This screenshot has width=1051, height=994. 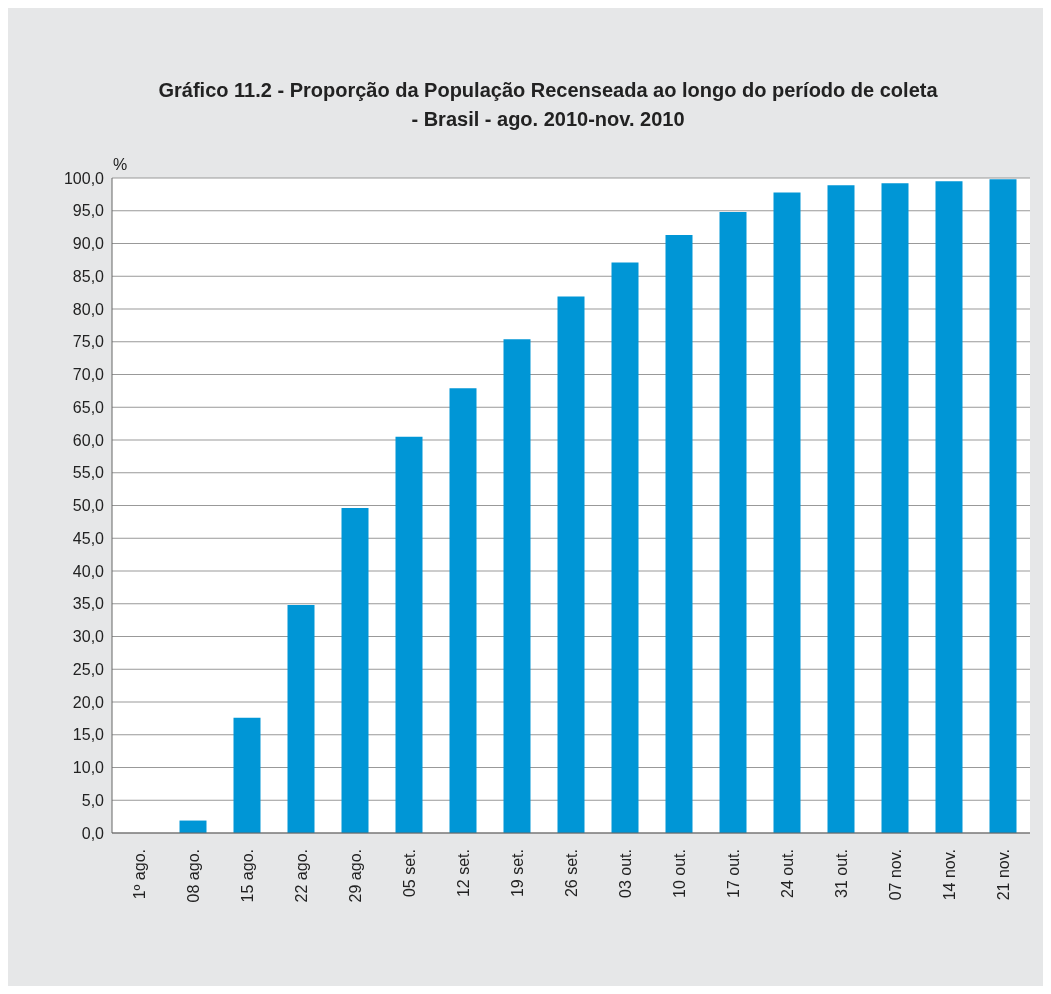 What do you see at coordinates (88, 735) in the screenshot?
I see `y-tick-label: 15,0` at bounding box center [88, 735].